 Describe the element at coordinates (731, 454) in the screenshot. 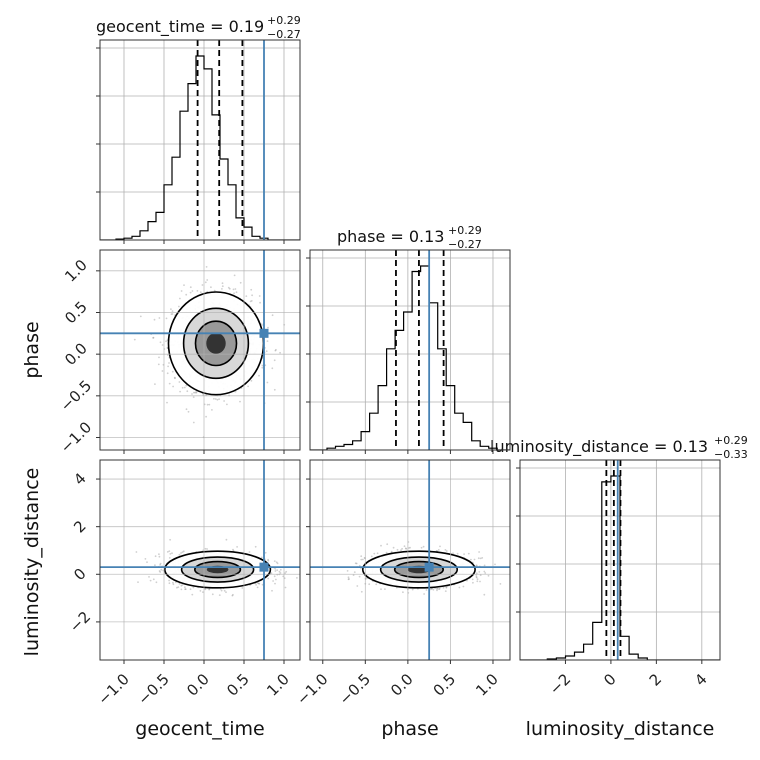

I see `title-luminosity-distance-minus: −0.33` at that location.